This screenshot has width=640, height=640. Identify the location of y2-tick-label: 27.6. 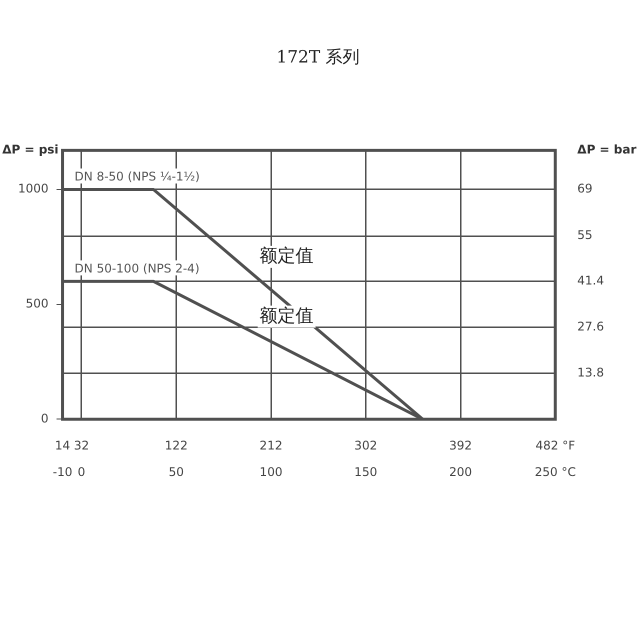
(590, 326).